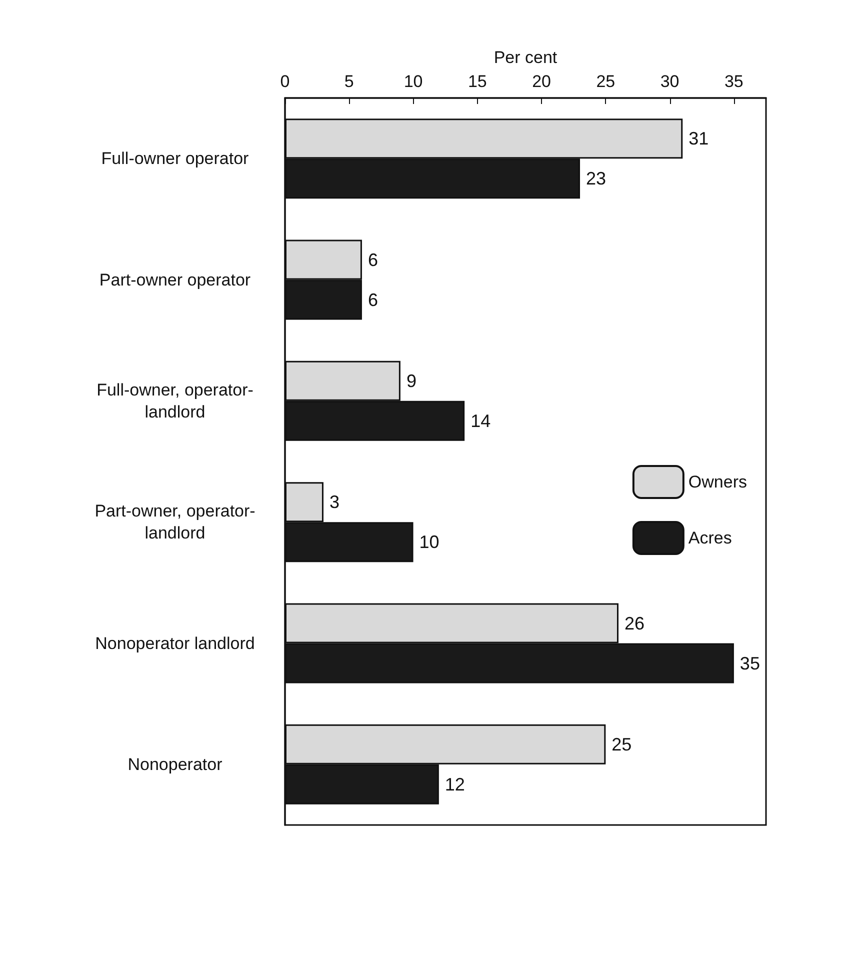 Image resolution: width=842 pixels, height=955 pixels. What do you see at coordinates (477, 81) in the screenshot?
I see `x-tick-label: 15` at bounding box center [477, 81].